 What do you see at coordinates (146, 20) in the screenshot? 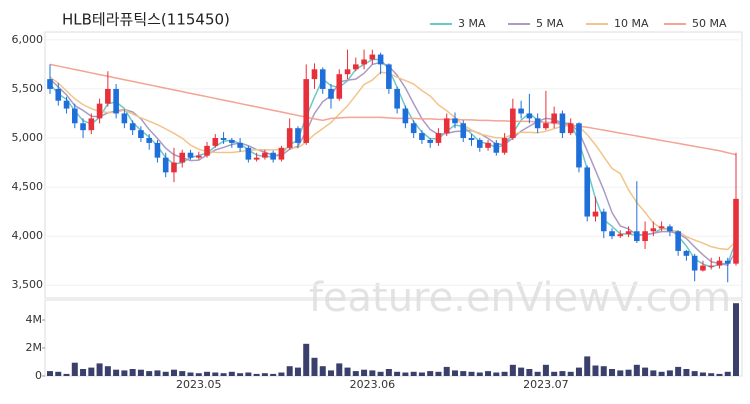
I see `chart-title: HLB테라퓨틱스(115450)` at bounding box center [146, 20].